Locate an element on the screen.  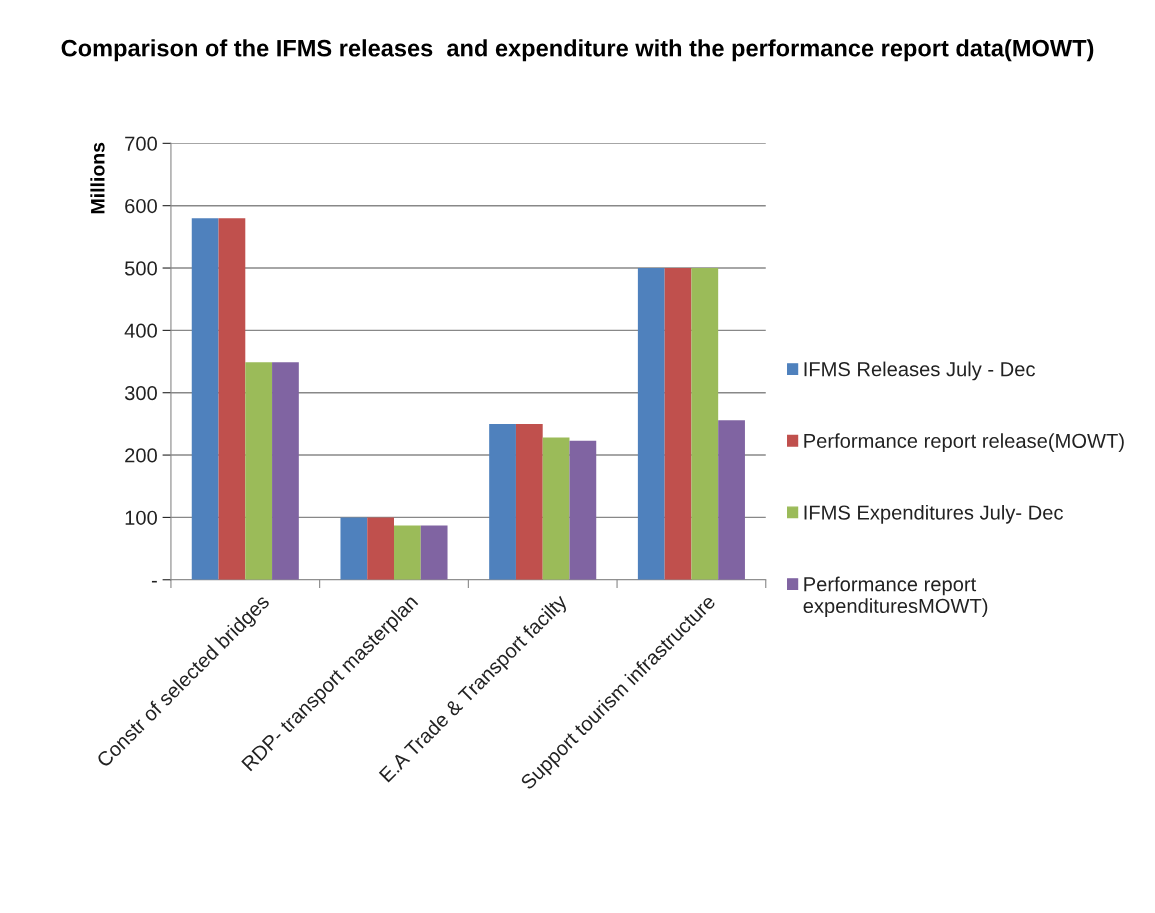
y-axis-title: Millions is located at coordinates (97, 178).